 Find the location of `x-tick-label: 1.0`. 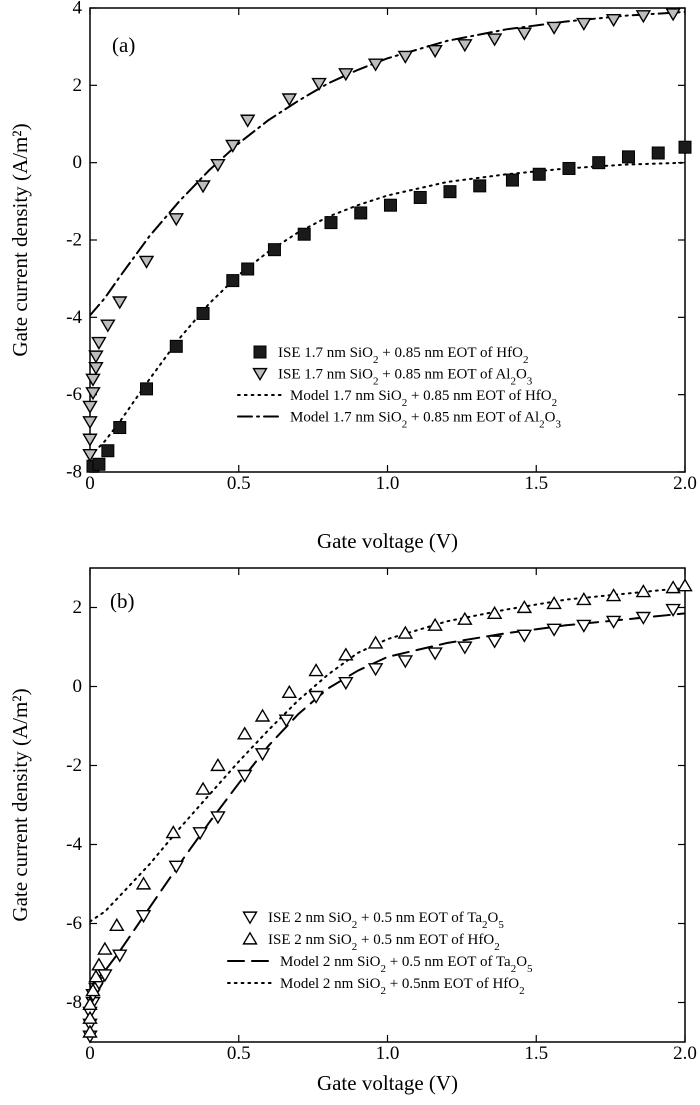

x-tick-label: 1.0 is located at coordinates (388, 1053).